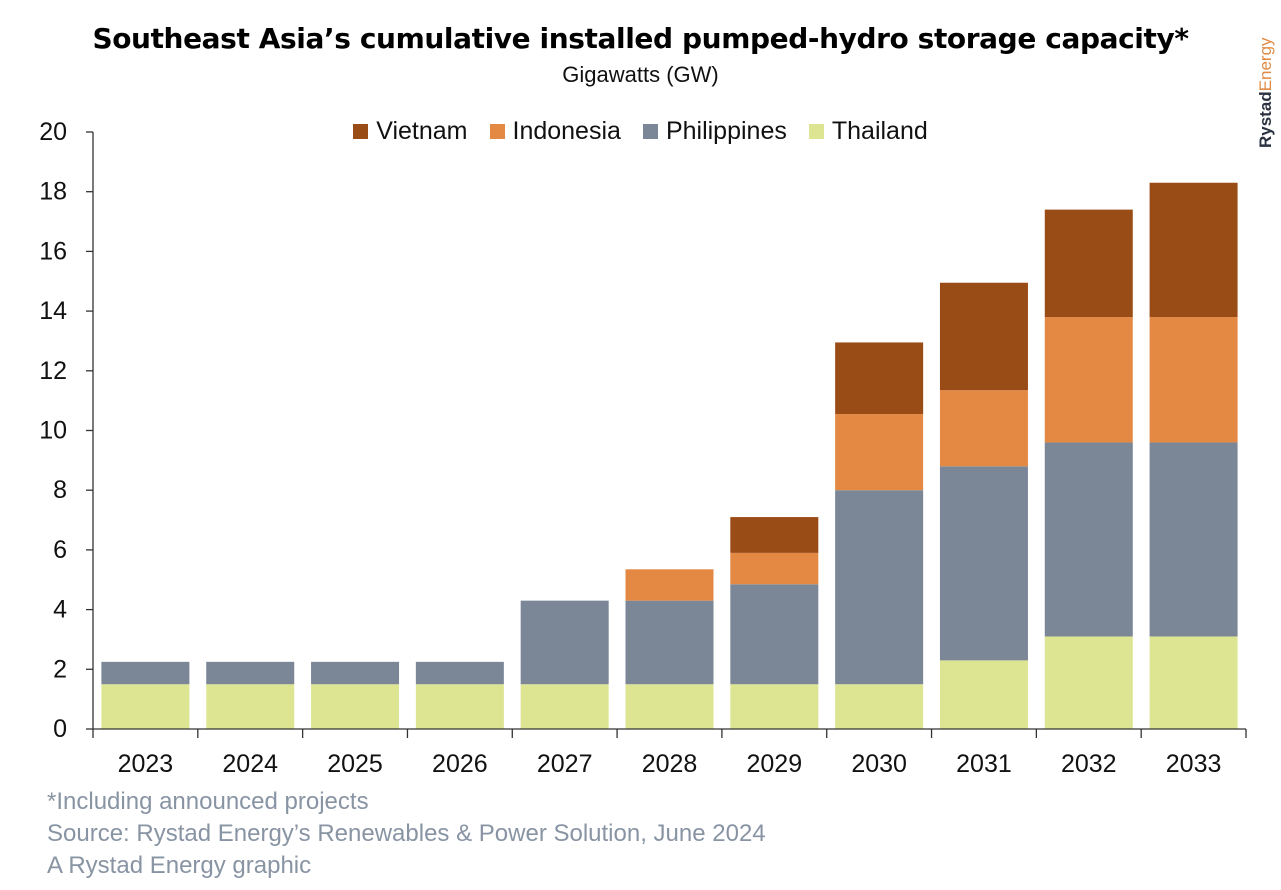 Image resolution: width=1281 pixels, height=890 pixels. What do you see at coordinates (1193, 682) in the screenshot?
I see `bar-thailand-2033` at bounding box center [1193, 682].